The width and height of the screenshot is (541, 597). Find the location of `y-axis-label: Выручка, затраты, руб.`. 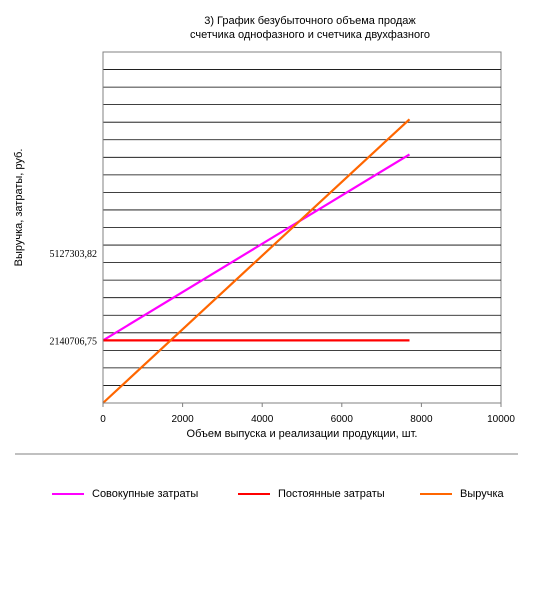

y-axis-label: Выручка, затраты, руб. is located at coordinates (19, 208).